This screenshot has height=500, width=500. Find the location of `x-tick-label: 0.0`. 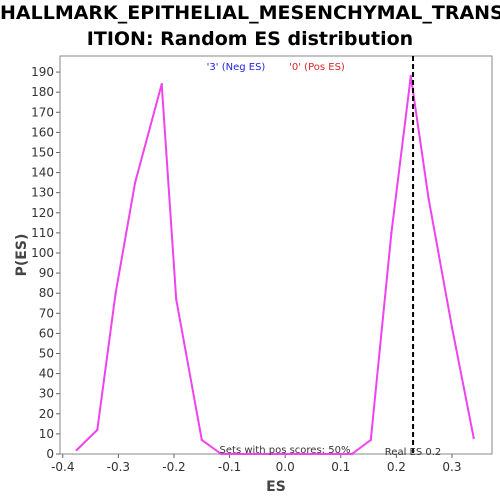

x-tick-label: 0.0 is located at coordinates (285, 467).